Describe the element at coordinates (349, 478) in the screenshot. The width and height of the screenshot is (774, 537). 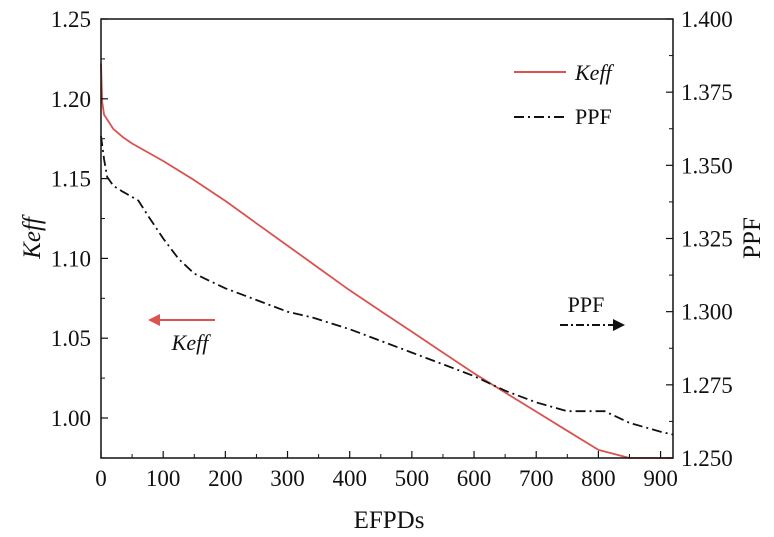
I see `x-tick-label: 400` at that location.